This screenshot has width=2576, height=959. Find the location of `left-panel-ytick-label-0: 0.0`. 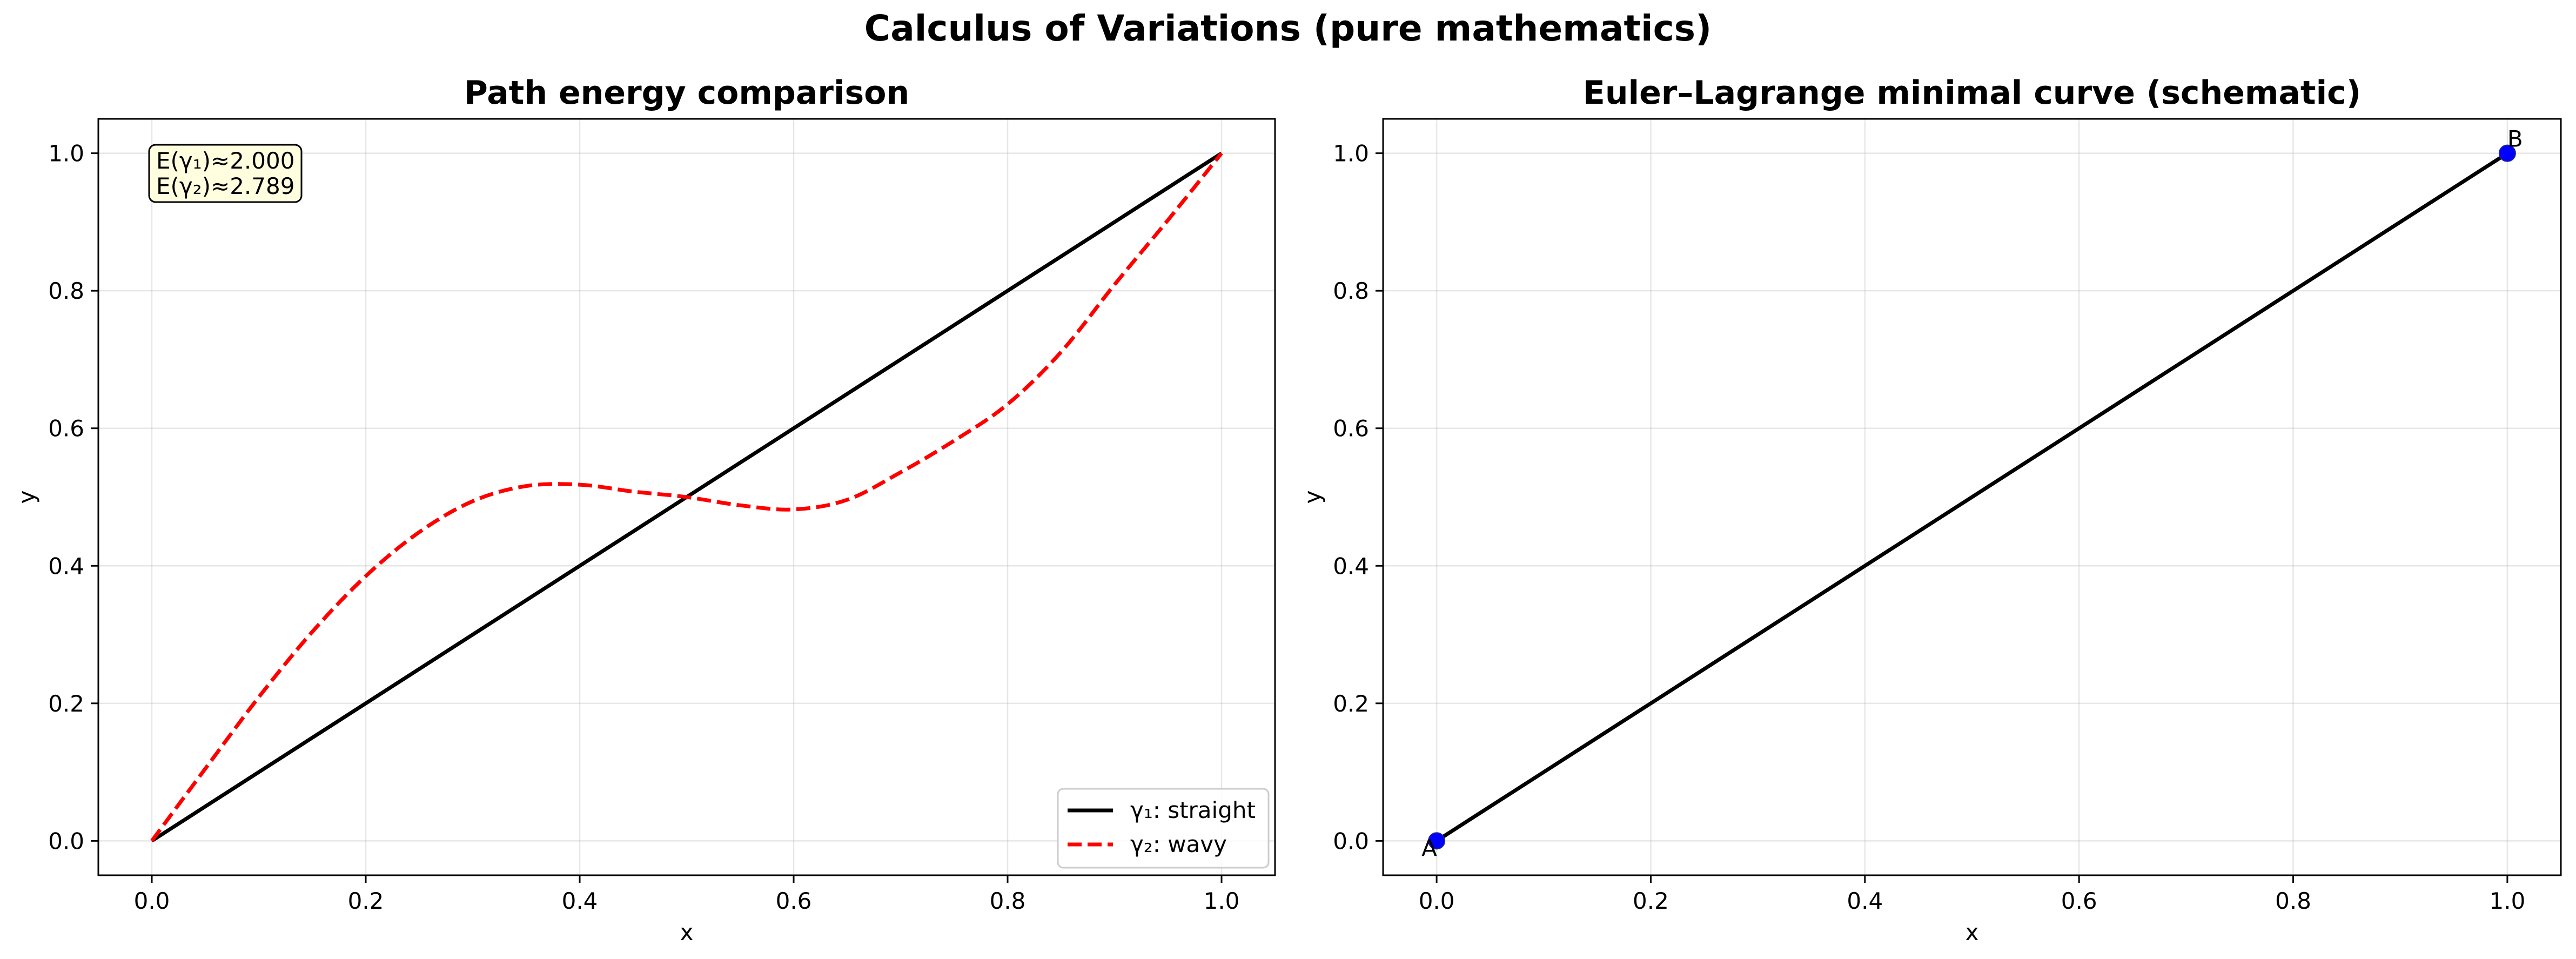

left-panel-ytick-label-0: 0.0 is located at coordinates (66, 841).